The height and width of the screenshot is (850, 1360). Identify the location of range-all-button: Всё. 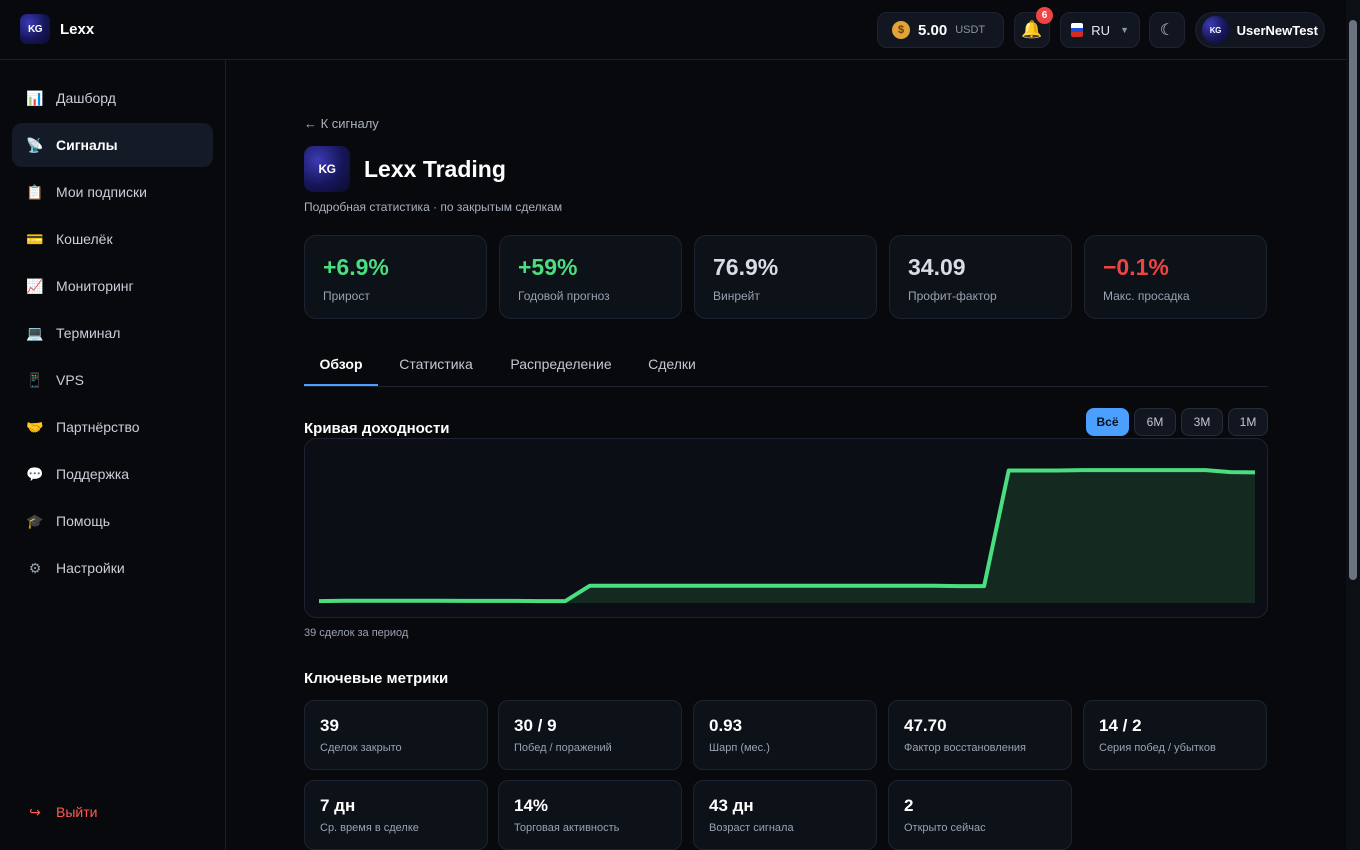
(1107, 422).